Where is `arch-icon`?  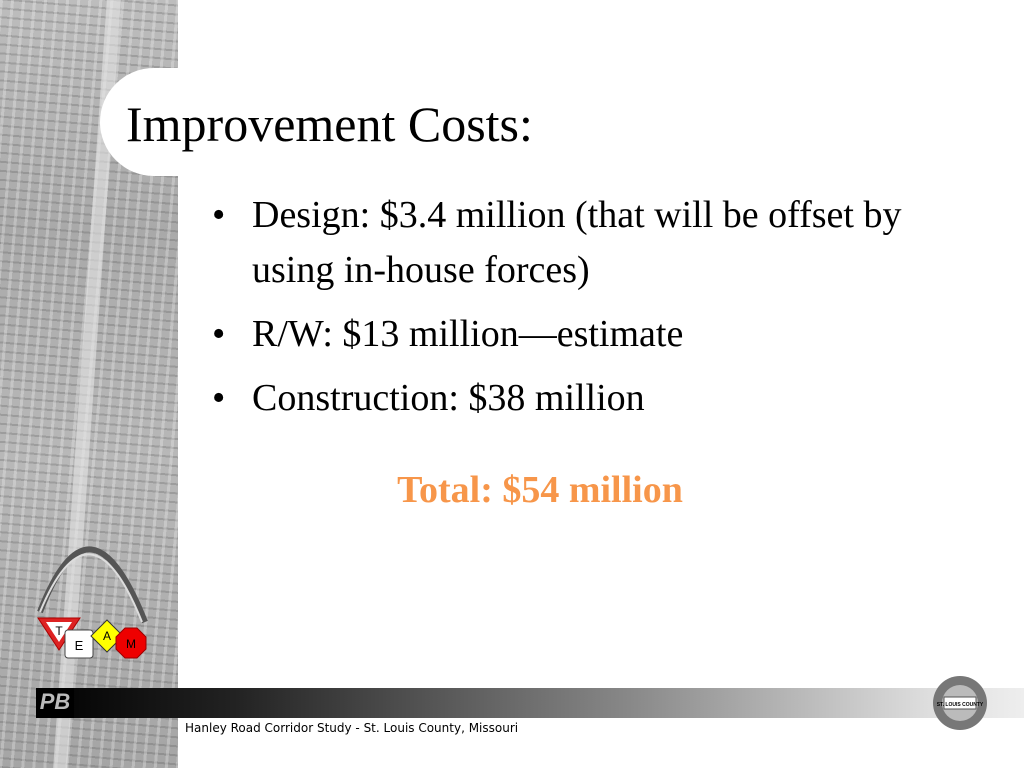
arch-icon is located at coordinates (92, 585).